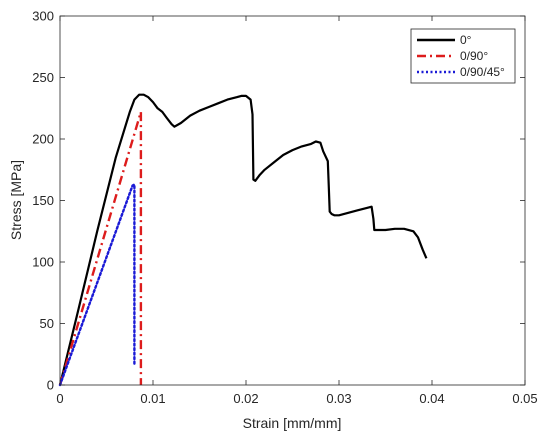 Image resolution: width=550 pixels, height=439 pixels. I want to click on y-tick-label: 100, so click(43, 262).